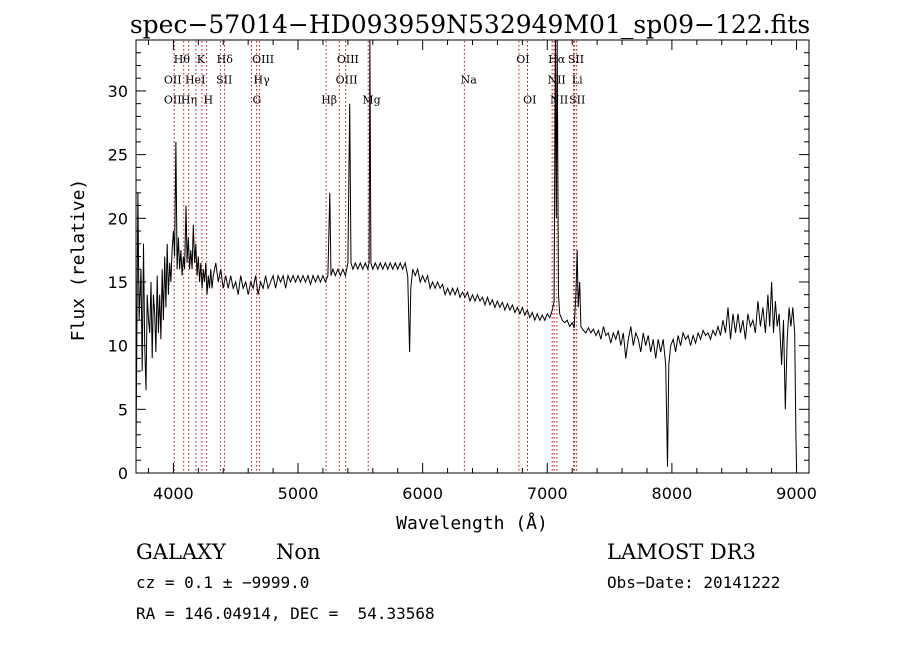 The height and width of the screenshot is (649, 900). Describe the element at coordinates (123, 473) in the screenshot. I see `y-tick-label-0: 0` at that location.